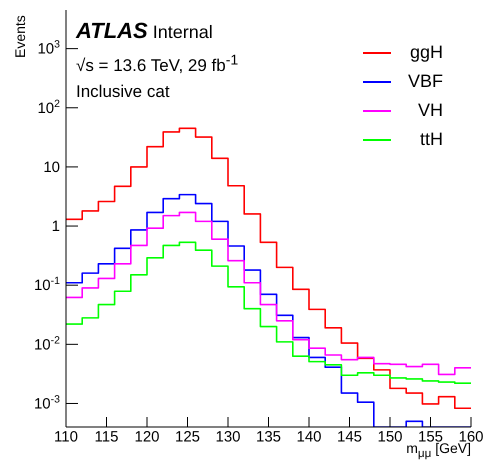  Describe the element at coordinates (425, 81) in the screenshot. I see `legend-label: VBF` at that location.